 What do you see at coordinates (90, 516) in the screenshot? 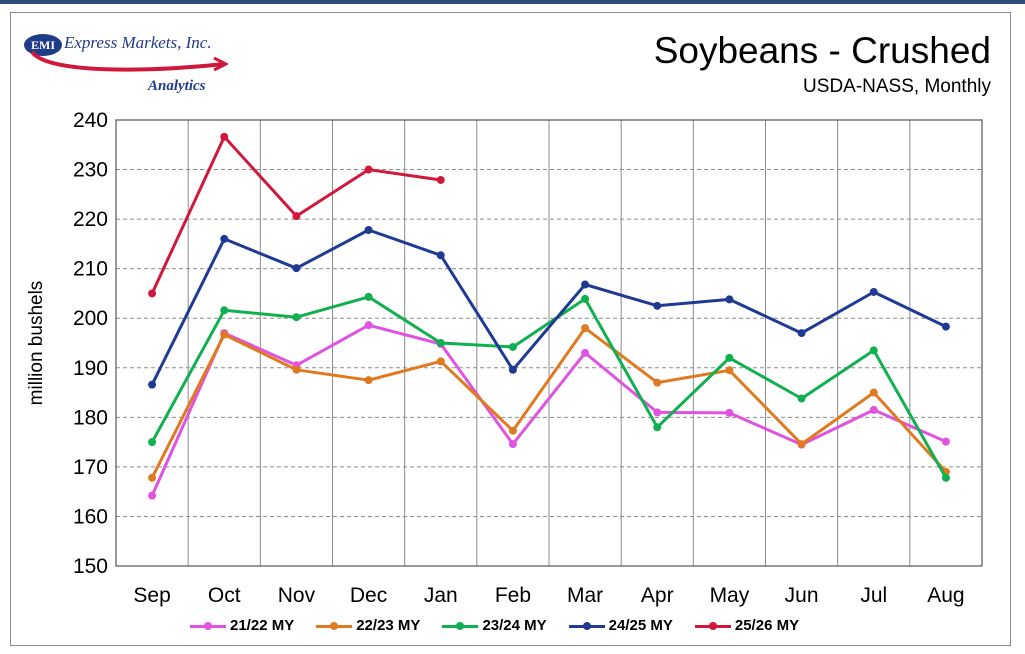
I see `y-tick-label: 160` at bounding box center [90, 516].